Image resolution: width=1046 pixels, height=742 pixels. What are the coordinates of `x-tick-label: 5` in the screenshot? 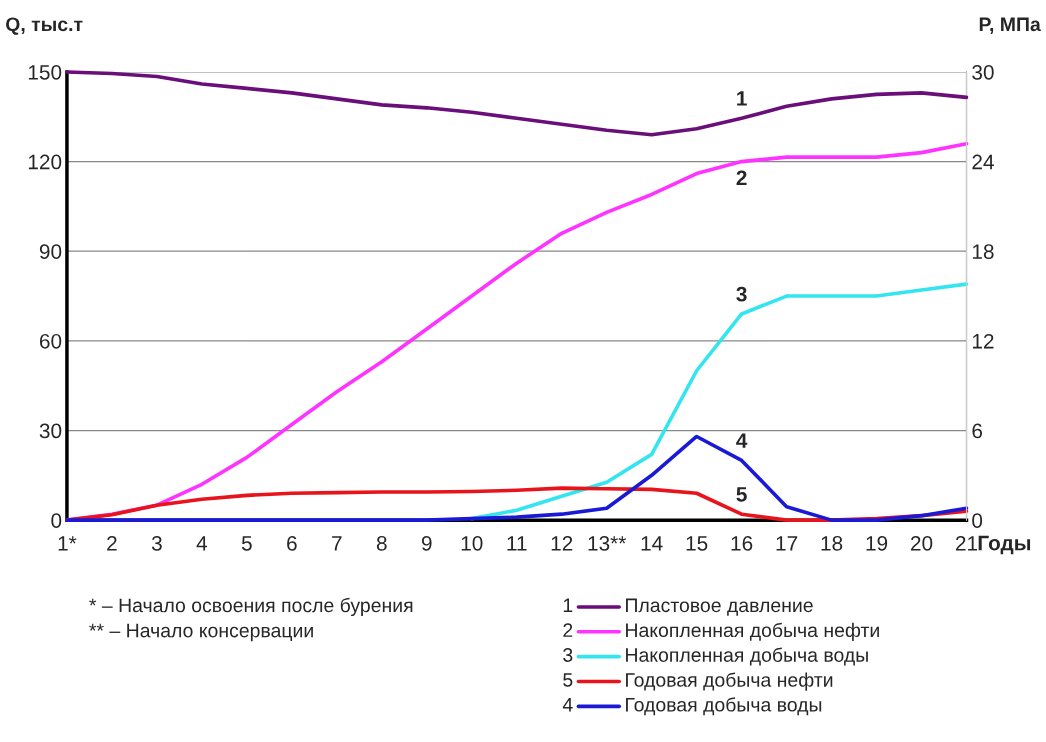 It's located at (246, 543).